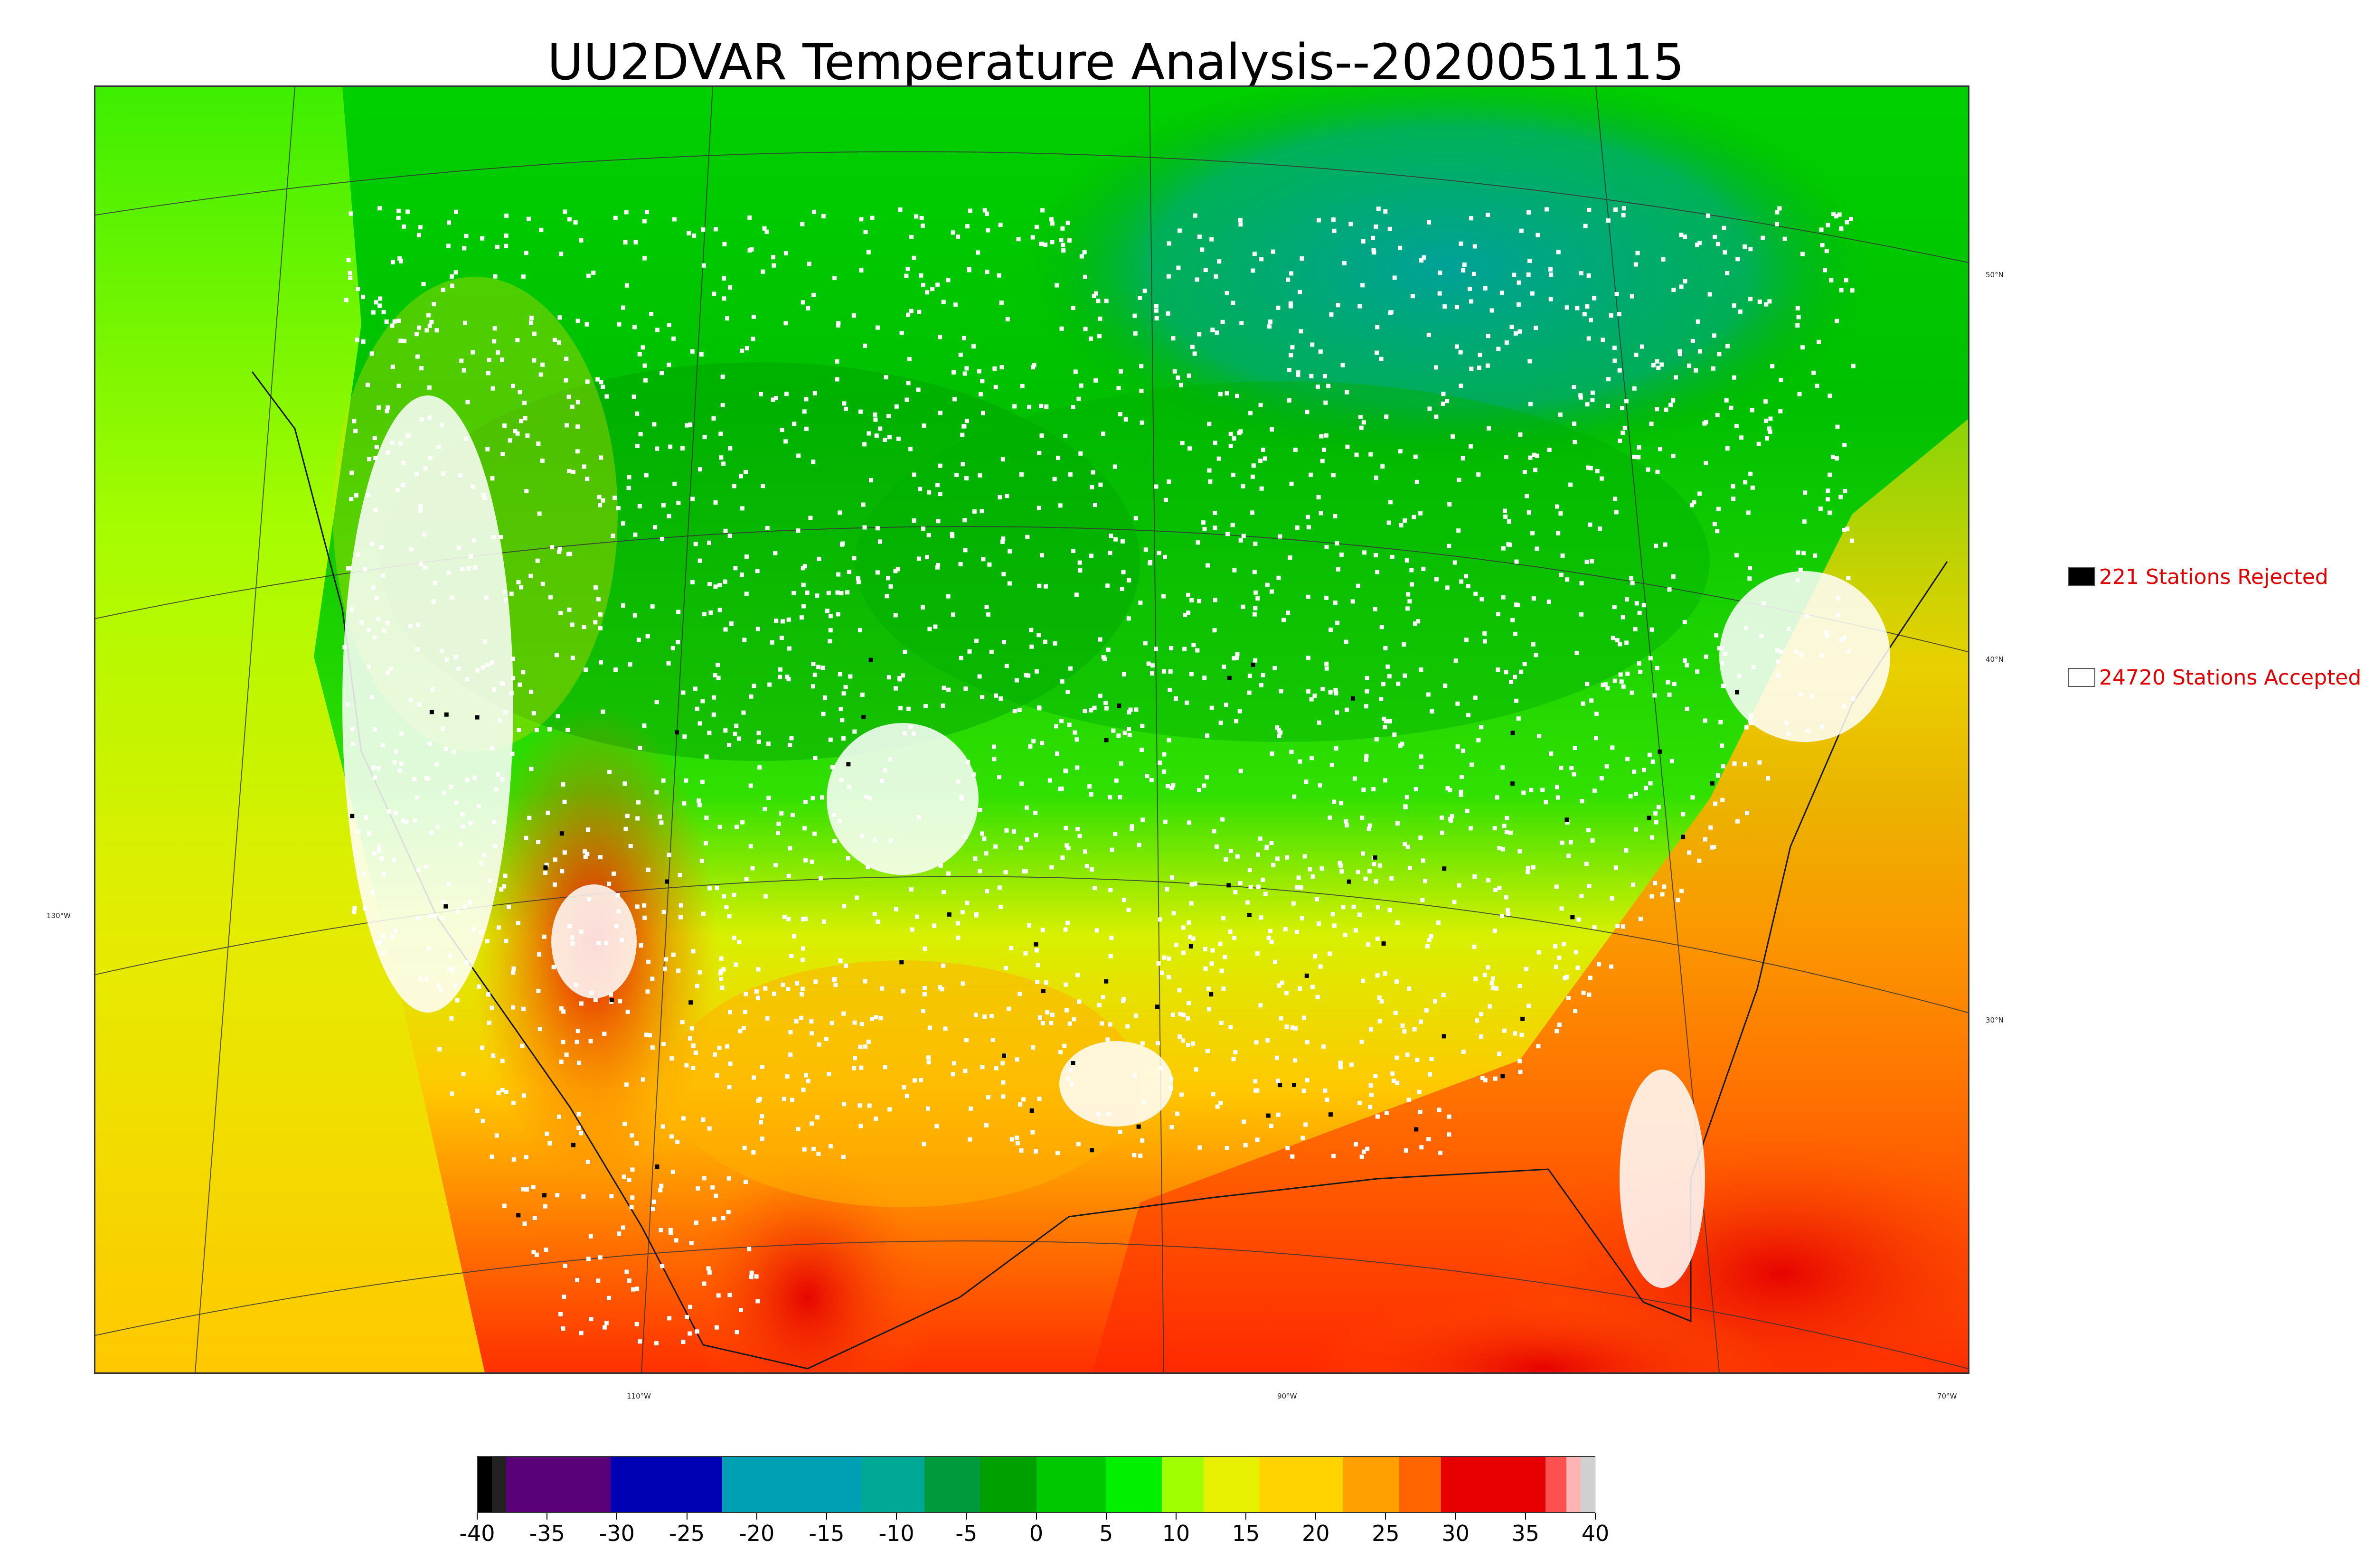 The height and width of the screenshot is (1568, 2374). Describe the element at coordinates (617, 1534) in the screenshot. I see `colorbar-tick-label: -30` at that location.